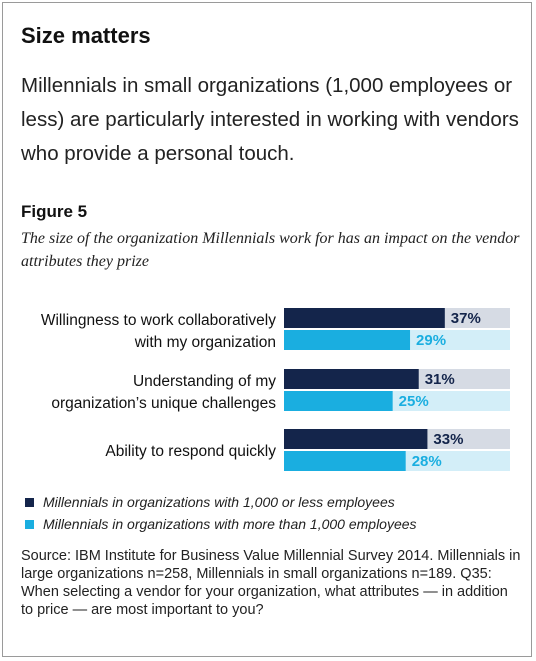 The height and width of the screenshot is (661, 536). I want to click on category-label: with my organization, so click(205, 342).